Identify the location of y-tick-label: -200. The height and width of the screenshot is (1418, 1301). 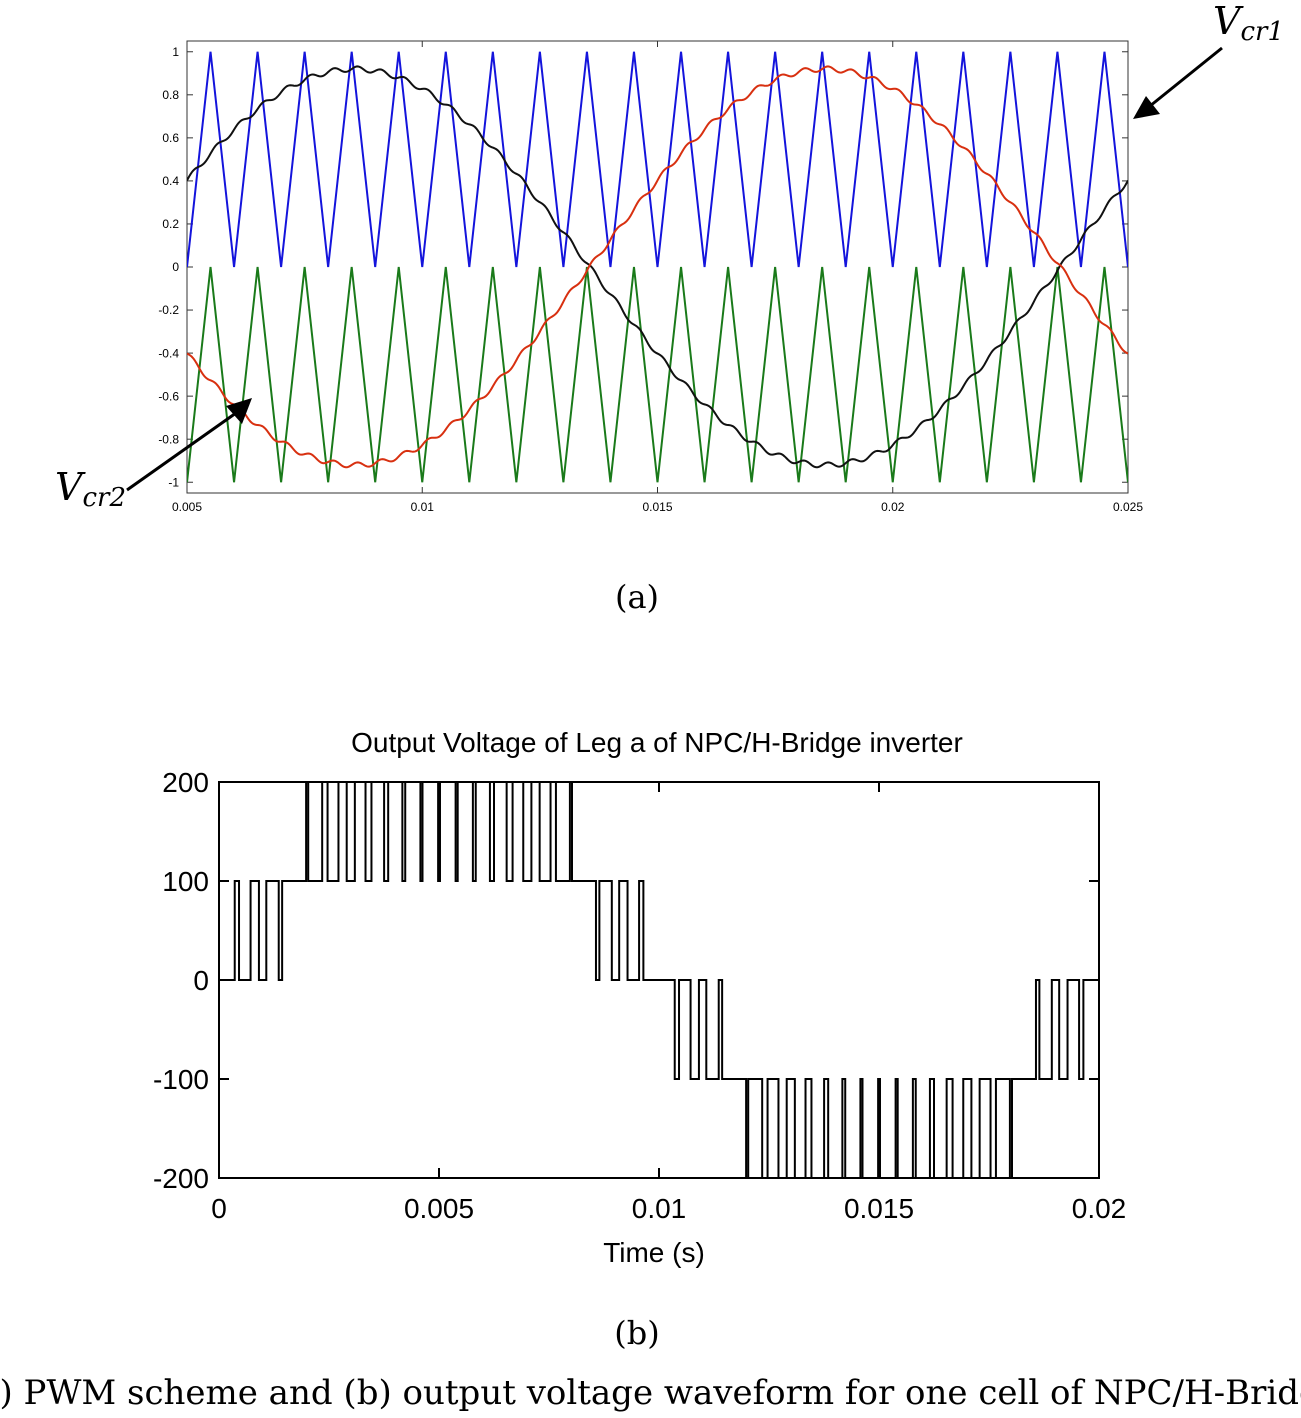
(181, 1178).